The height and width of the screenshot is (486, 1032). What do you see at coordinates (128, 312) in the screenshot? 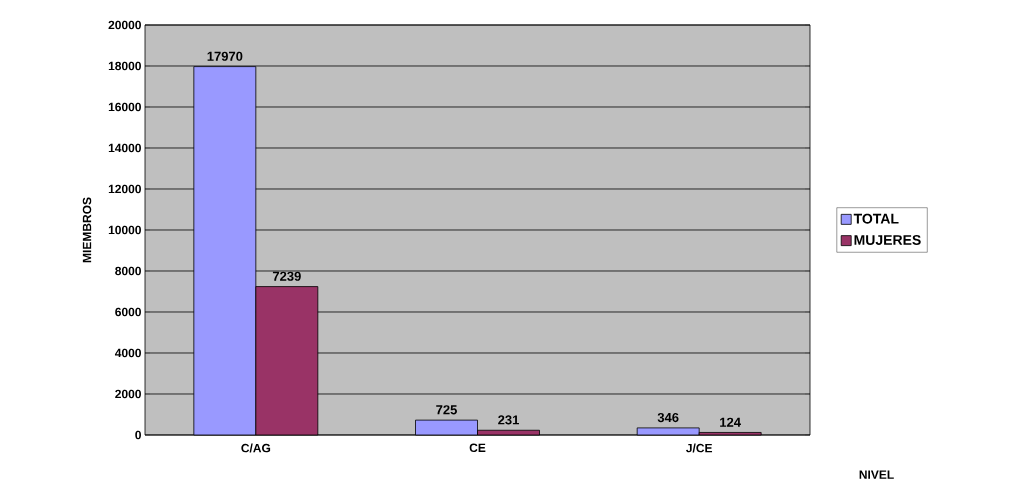
I see `y-tick-label: 6000` at bounding box center [128, 312].